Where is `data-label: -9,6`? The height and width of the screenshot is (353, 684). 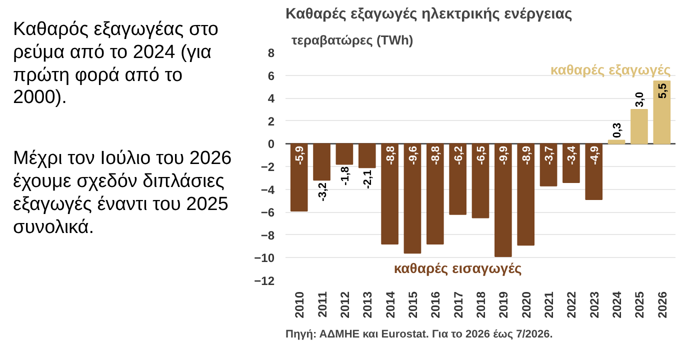 data-label: -9,6 is located at coordinates (413, 155).